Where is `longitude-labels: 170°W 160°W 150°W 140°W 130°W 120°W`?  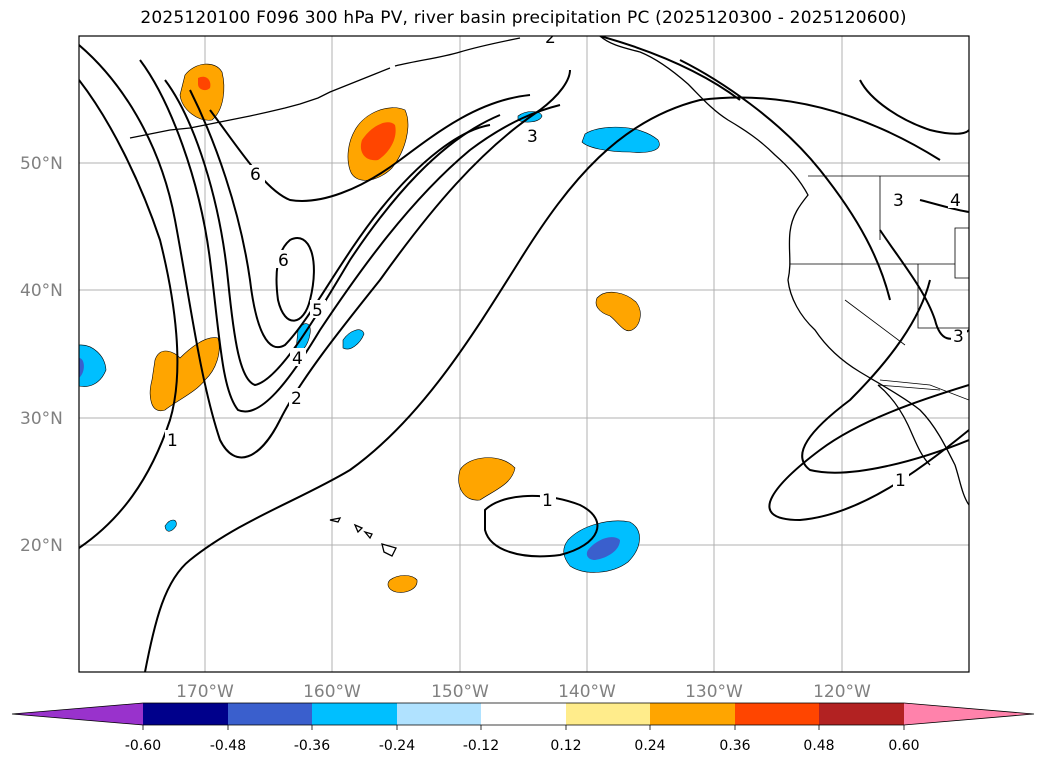
longitude-labels: 170°W 160°W 150°W 140°W 130°W 120°W is located at coordinates (523, 692).